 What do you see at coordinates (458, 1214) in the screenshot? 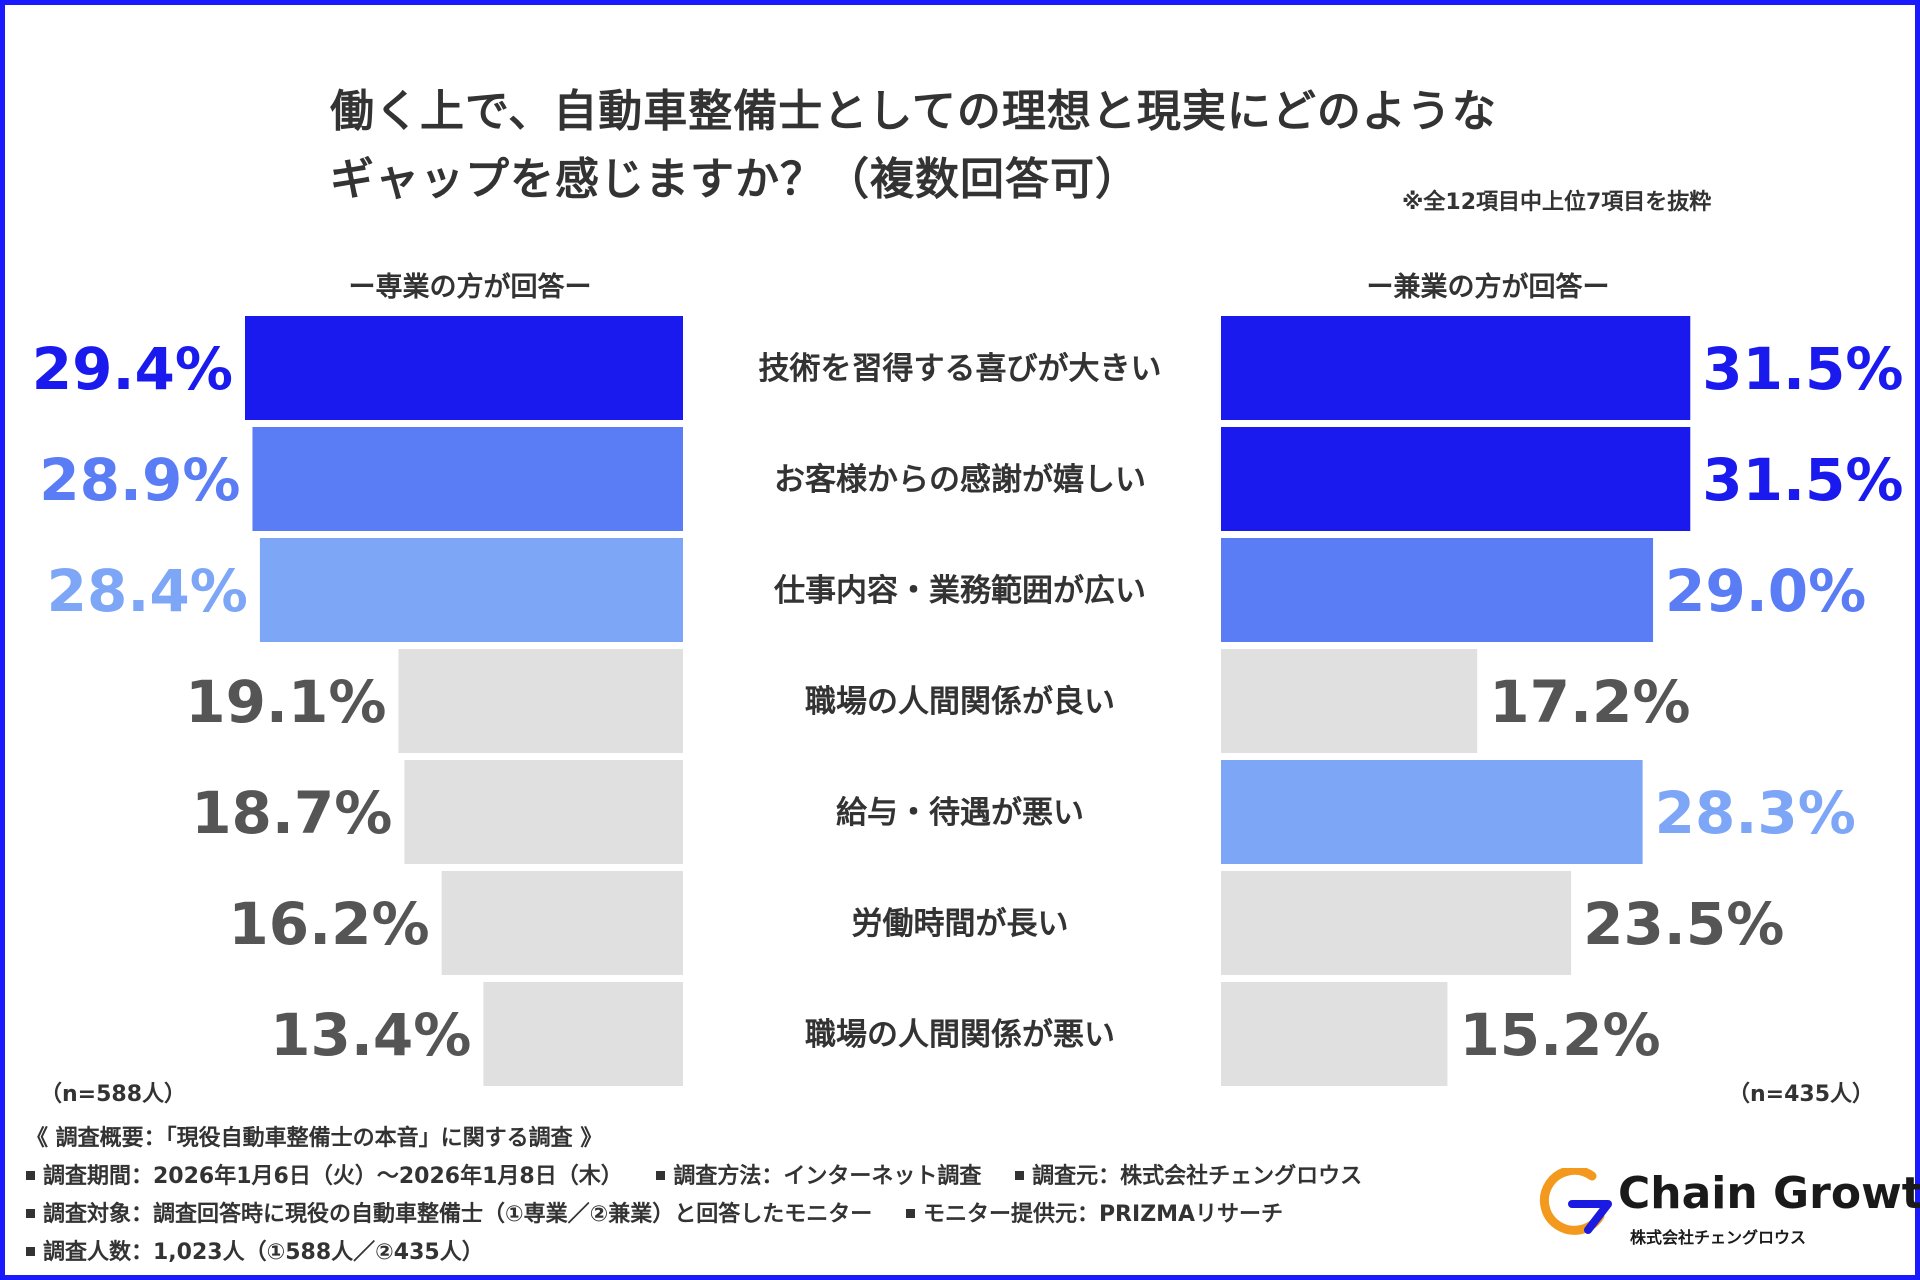
I see `footer-target: 調査対象：調査回答時に現役の自動車整備士（①専業／②兼業）と回答したモニター` at bounding box center [458, 1214].